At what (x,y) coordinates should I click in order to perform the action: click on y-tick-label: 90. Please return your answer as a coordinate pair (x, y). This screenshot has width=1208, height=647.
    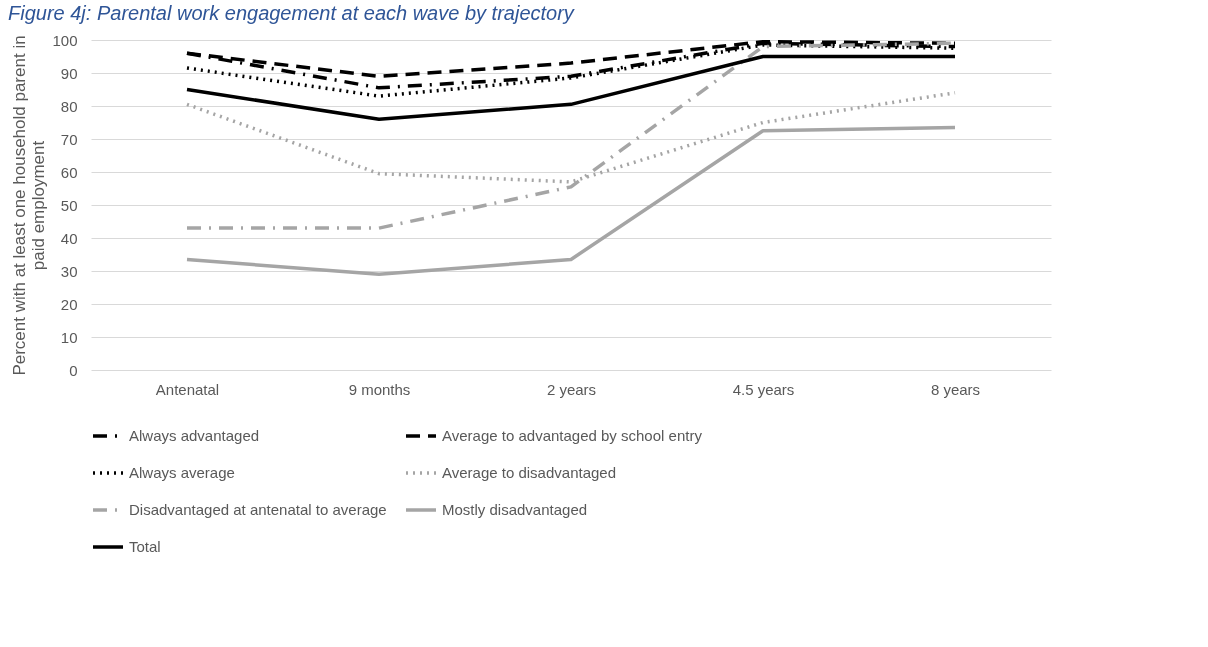
    Looking at the image, I should click on (69, 73).